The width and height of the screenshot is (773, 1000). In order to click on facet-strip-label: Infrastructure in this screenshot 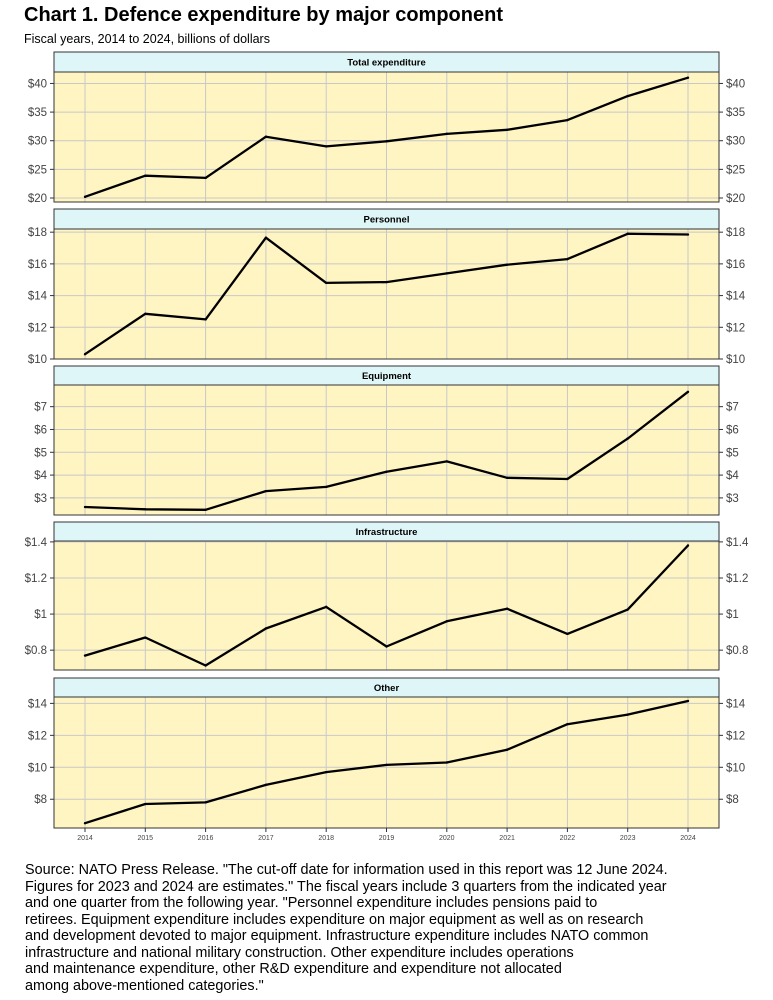, I will do `click(387, 532)`.